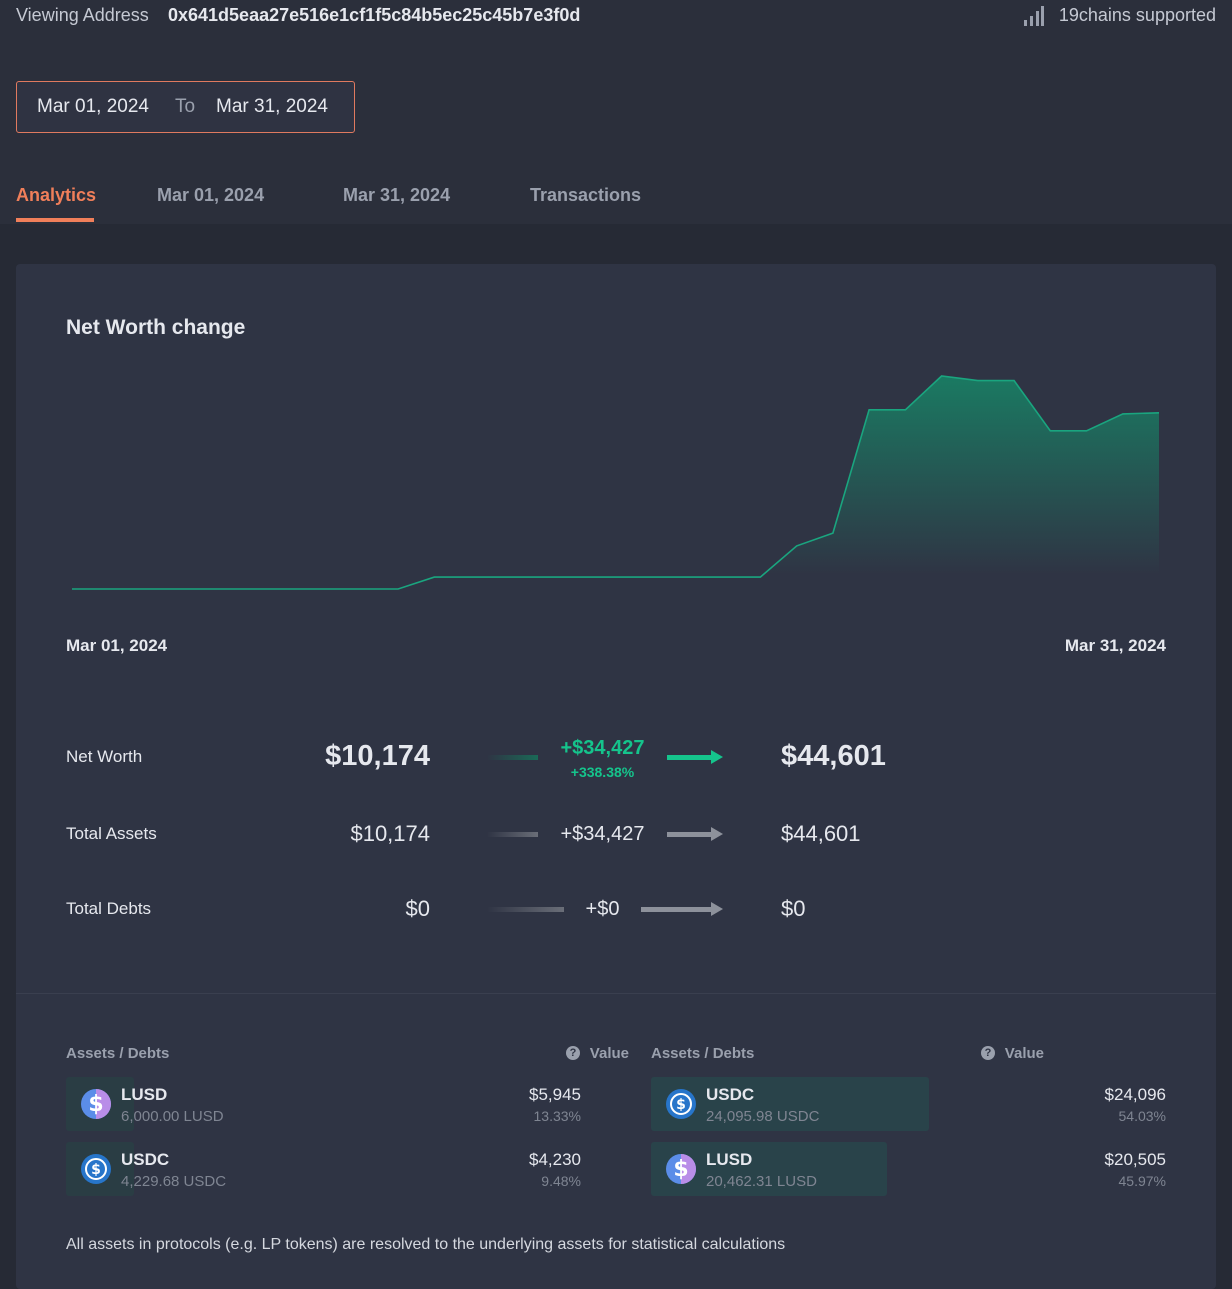 The image size is (1232, 1289). I want to click on token-share: 13.33%, so click(557, 1116).